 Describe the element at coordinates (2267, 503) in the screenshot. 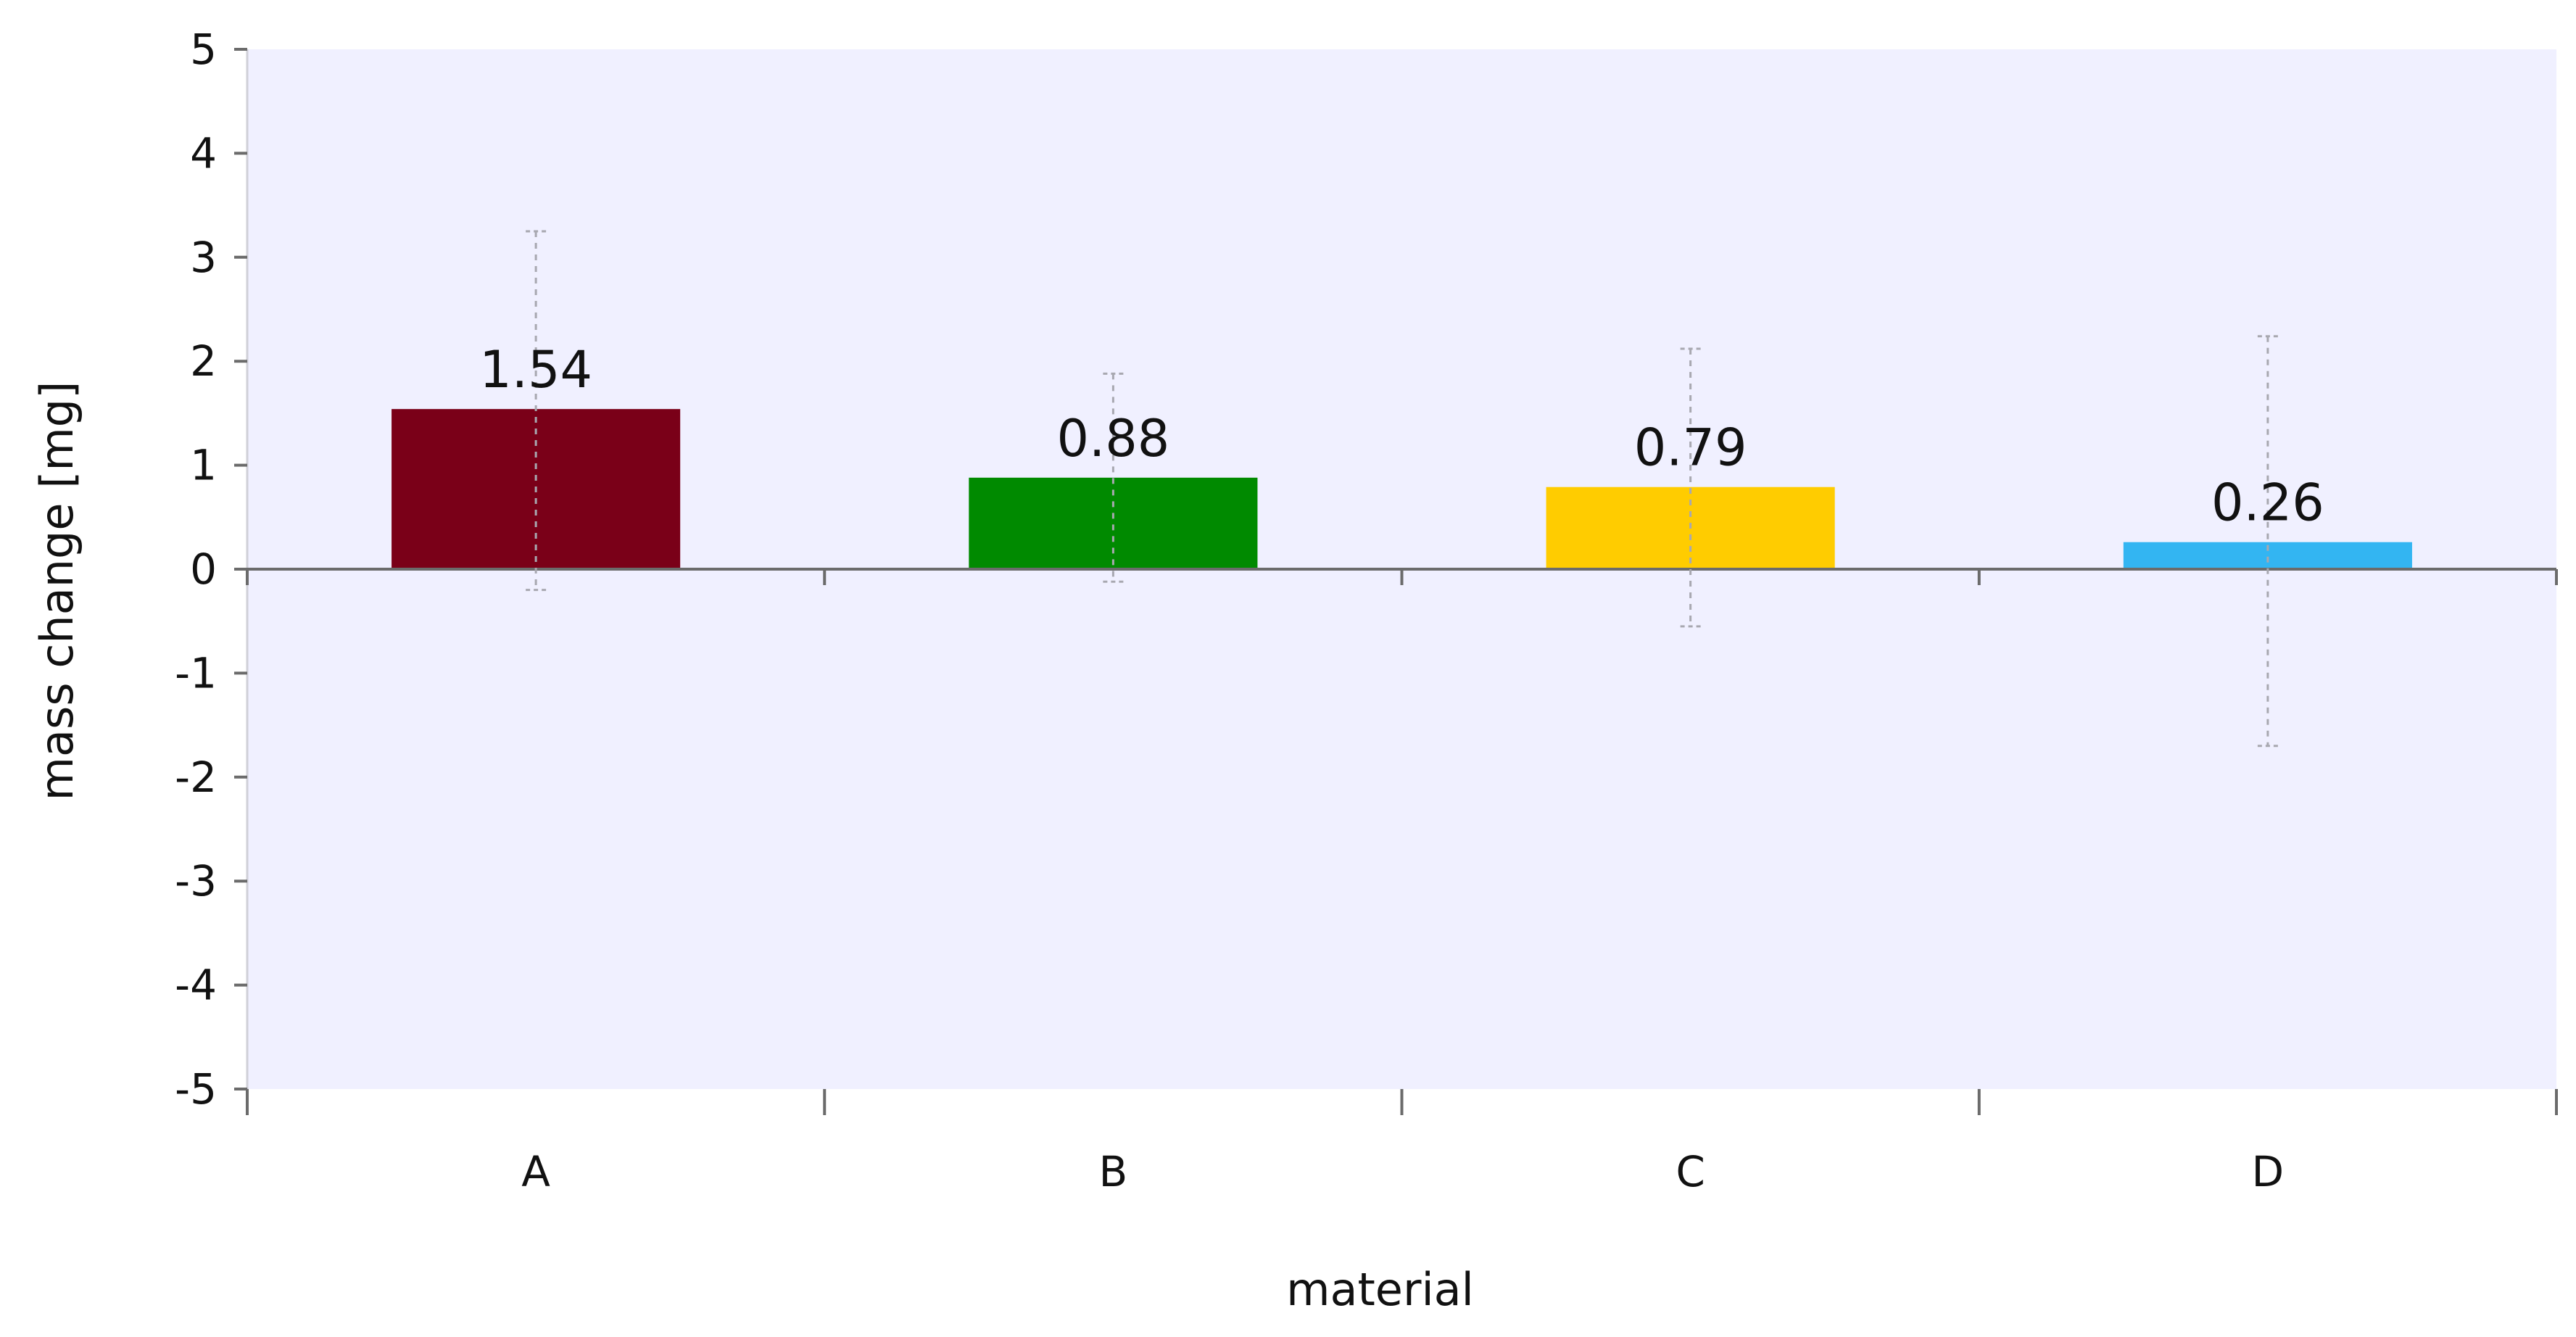

I see `data-label-d: 0.26` at that location.